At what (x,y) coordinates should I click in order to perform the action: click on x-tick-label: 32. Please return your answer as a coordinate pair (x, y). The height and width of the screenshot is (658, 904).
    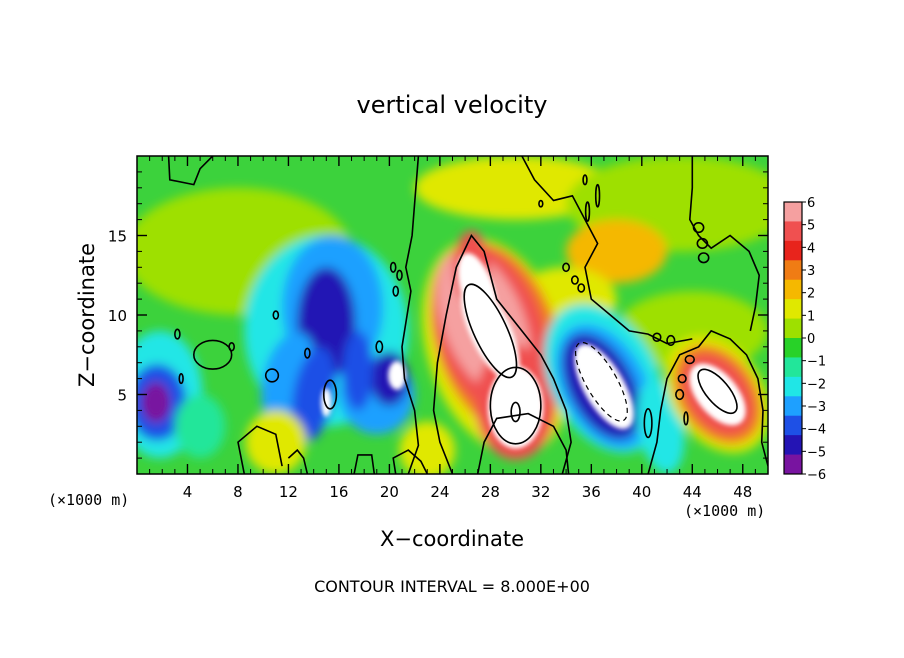
    Looking at the image, I should click on (540, 492).